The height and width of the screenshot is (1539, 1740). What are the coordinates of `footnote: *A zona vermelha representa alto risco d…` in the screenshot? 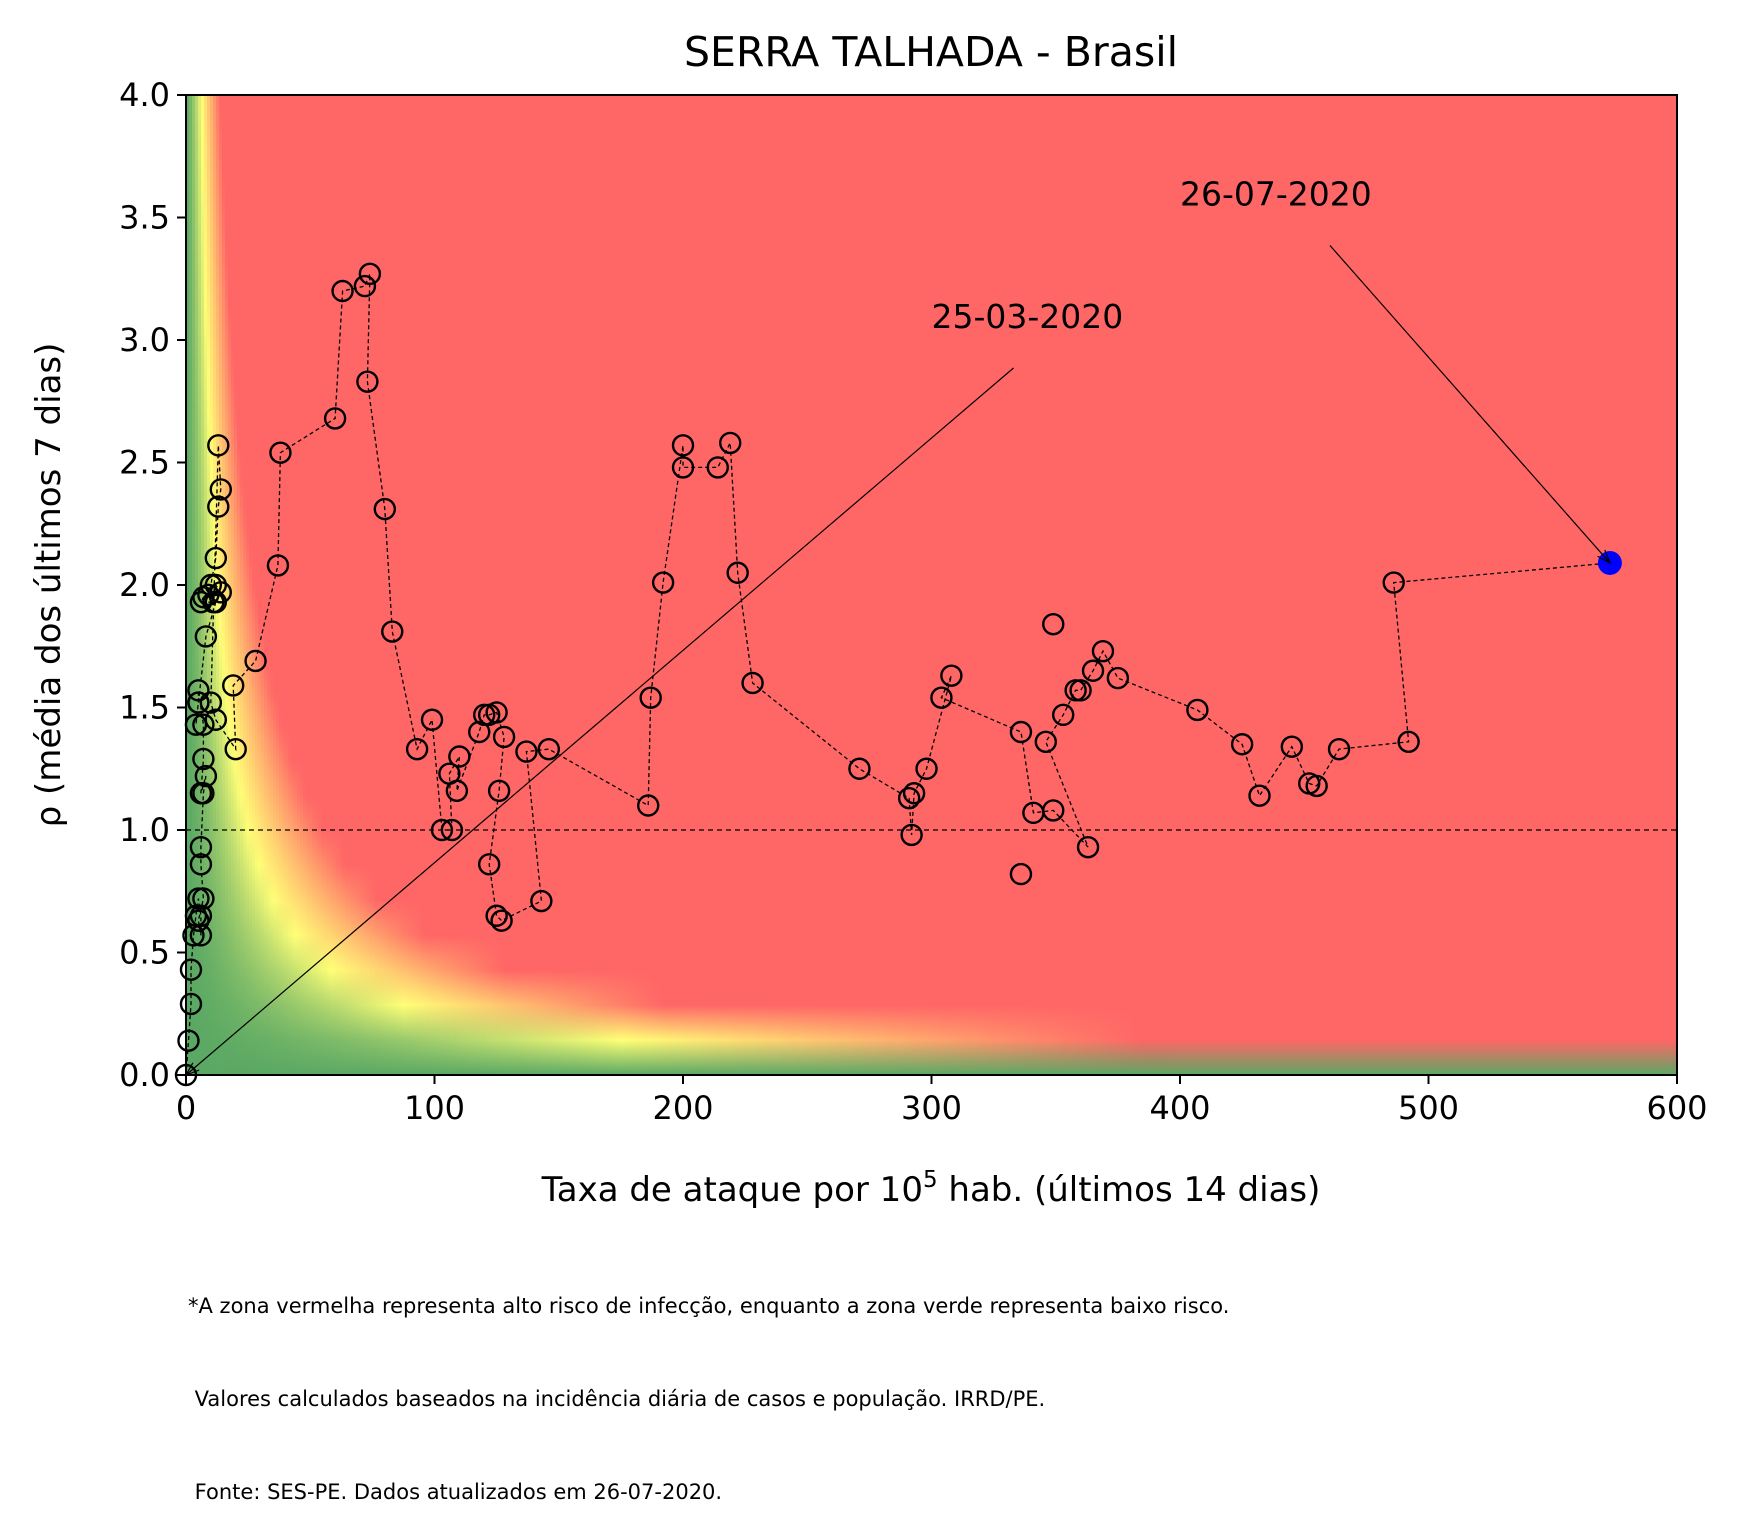 It's located at (708, 1384).